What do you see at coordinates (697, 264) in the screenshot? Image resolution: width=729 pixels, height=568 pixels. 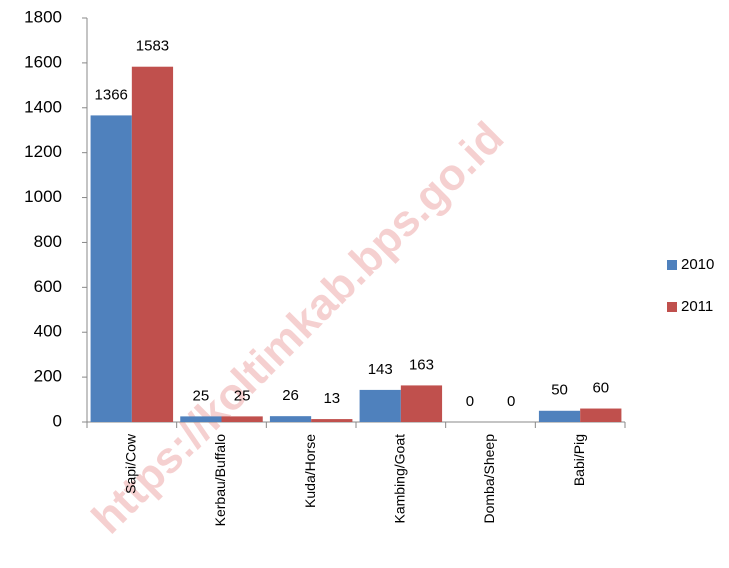 I see `legend-label: 2010` at bounding box center [697, 264].